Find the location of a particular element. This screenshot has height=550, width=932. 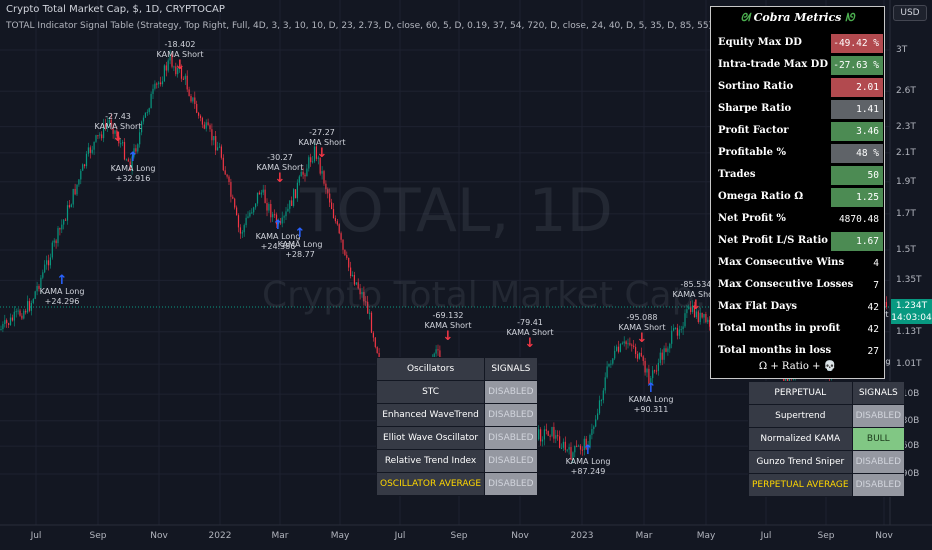

perpetual-header-value: SIGNALS is located at coordinates (878, 393).